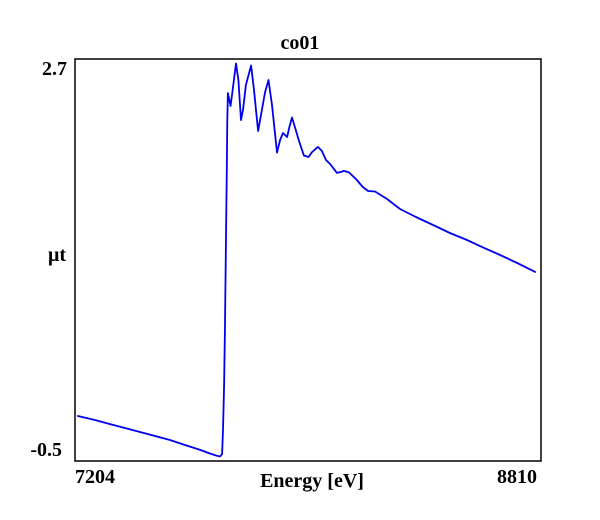 The image size is (600, 520). I want to click on x-axis-label: Energy [eV], so click(312, 481).